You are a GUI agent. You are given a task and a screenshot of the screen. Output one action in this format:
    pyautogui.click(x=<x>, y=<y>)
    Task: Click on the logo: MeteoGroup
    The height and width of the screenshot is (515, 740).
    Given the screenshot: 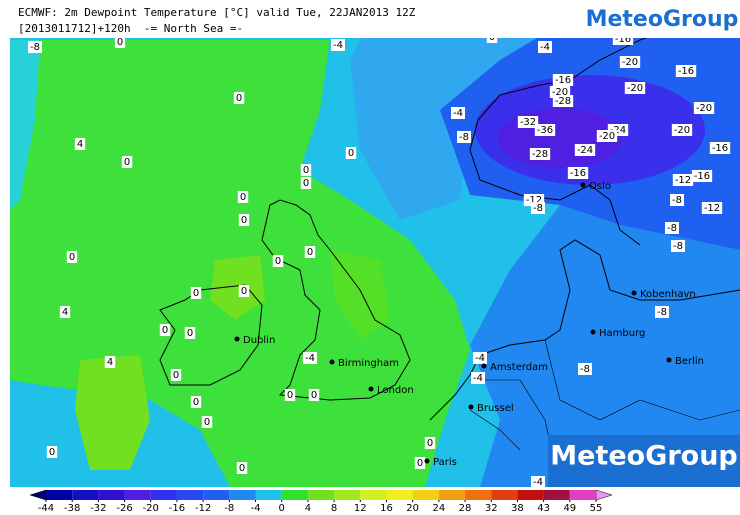 What is the action you would take?
    pyautogui.click(x=662, y=19)
    